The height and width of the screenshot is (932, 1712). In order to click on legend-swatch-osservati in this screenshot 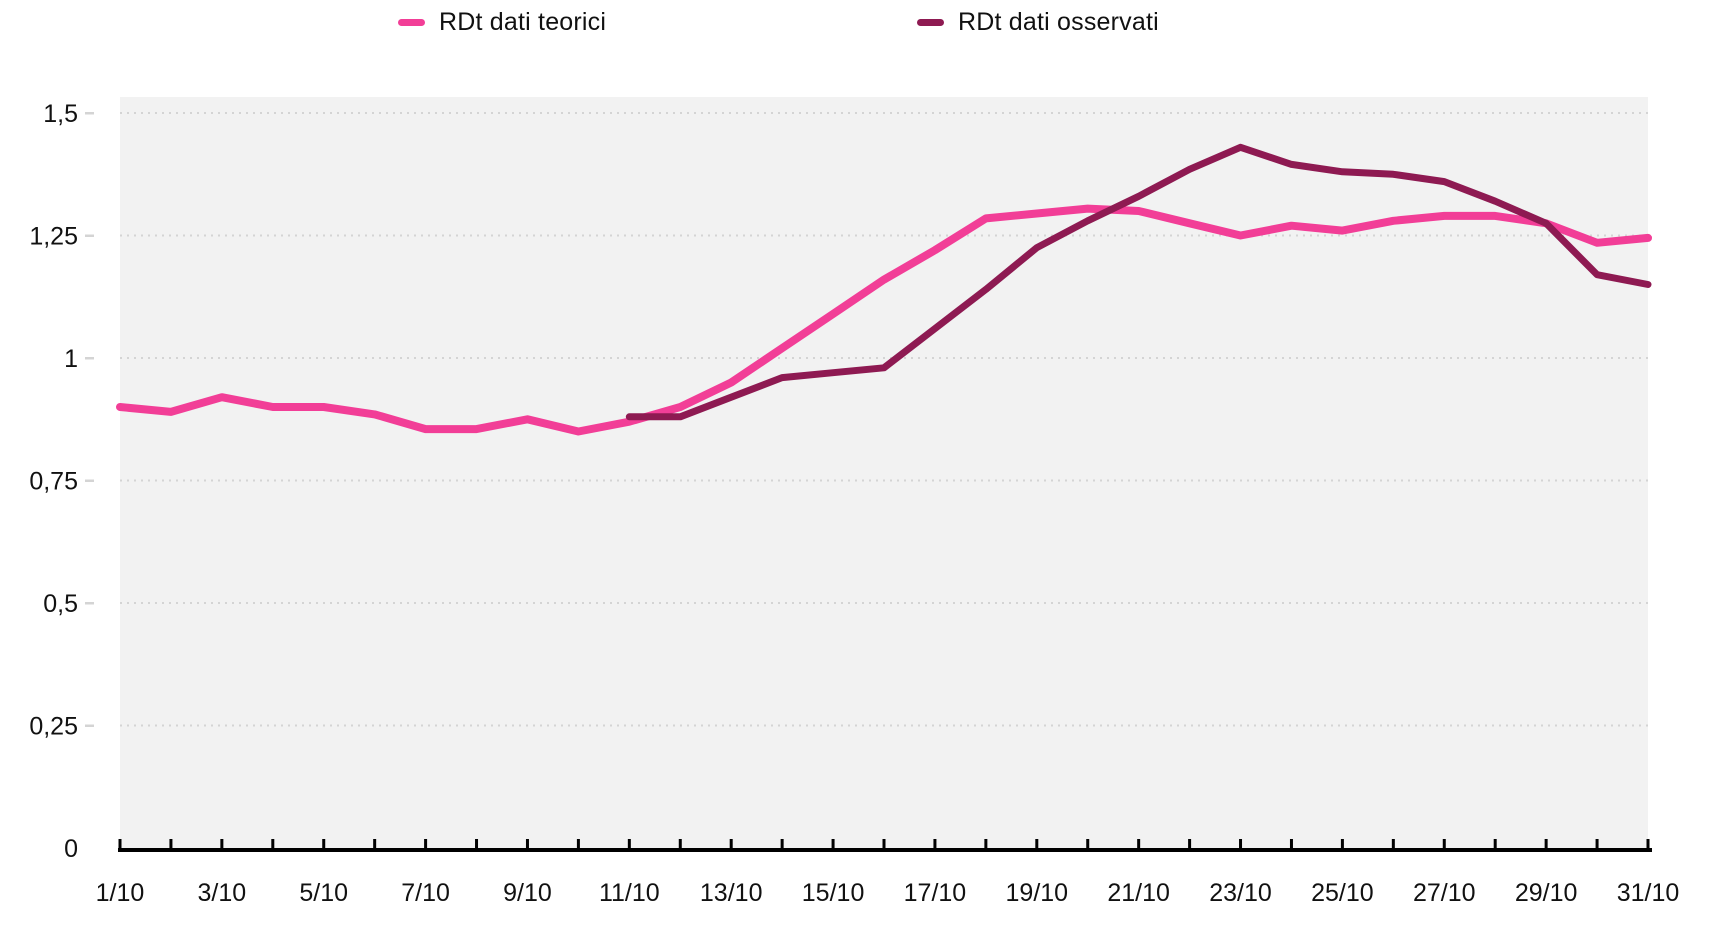, I will do `click(930, 22)`.